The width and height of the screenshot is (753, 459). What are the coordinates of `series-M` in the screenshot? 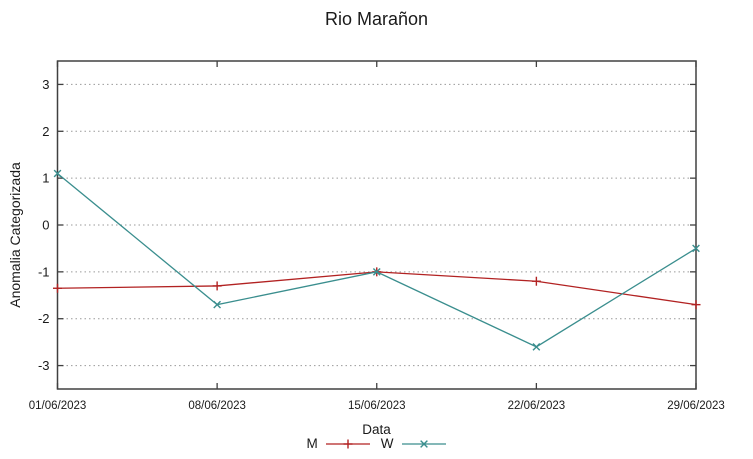 It's located at (377, 288).